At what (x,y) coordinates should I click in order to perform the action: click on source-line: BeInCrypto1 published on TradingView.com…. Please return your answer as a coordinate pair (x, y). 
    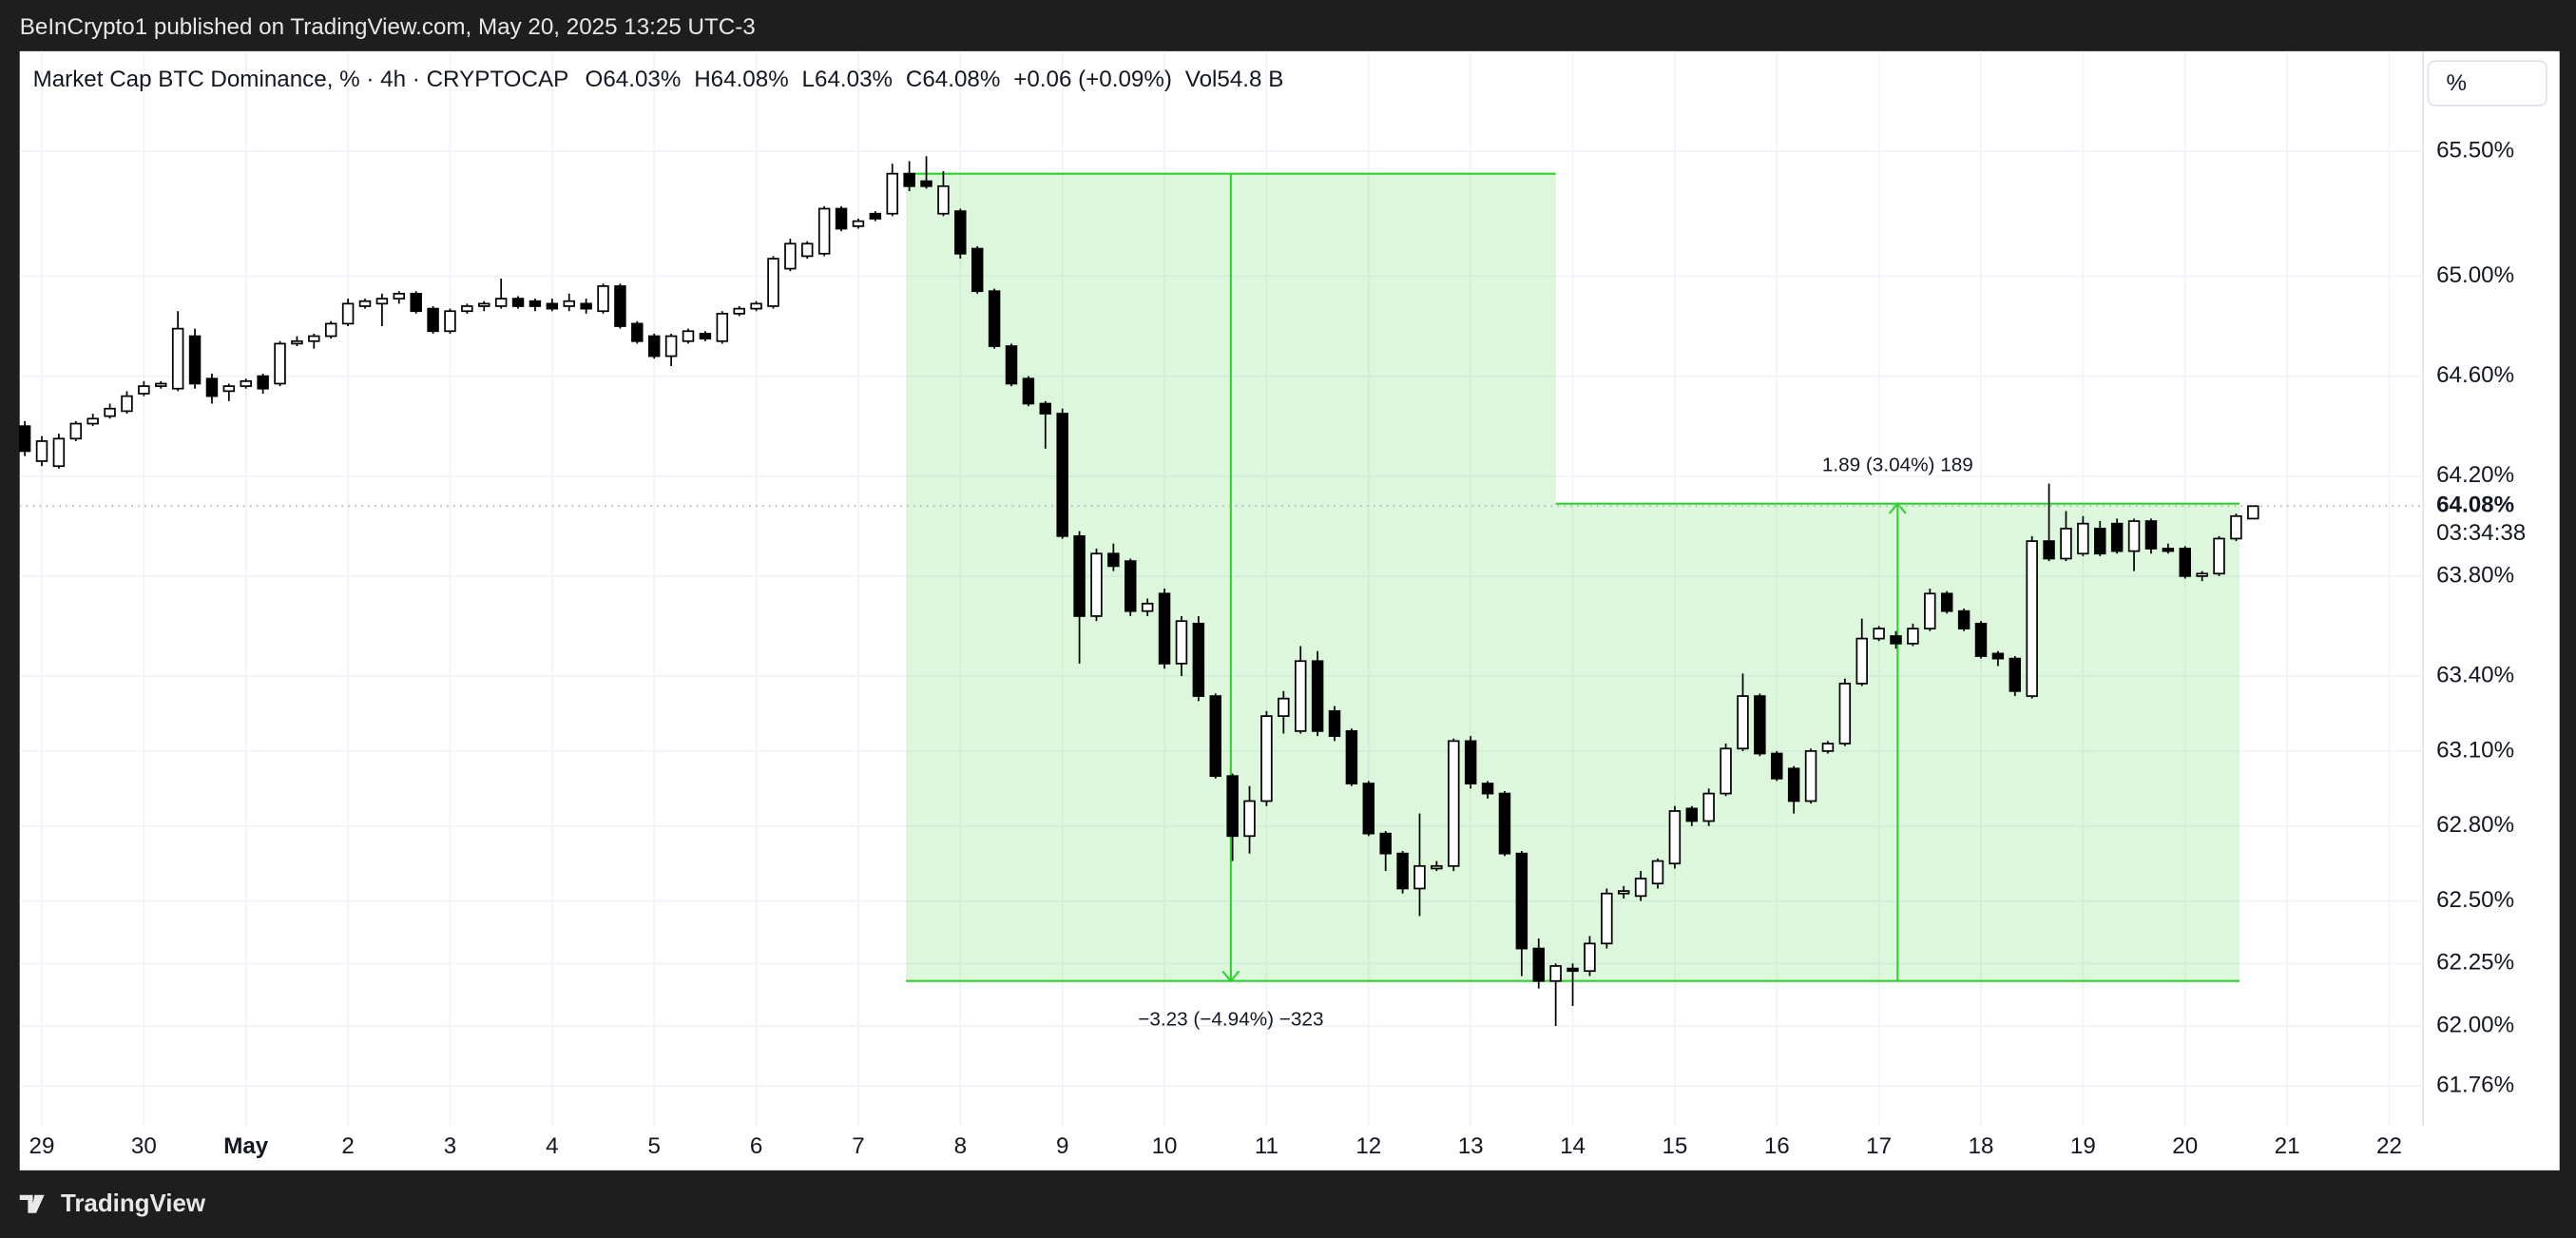
    Looking at the image, I should click on (388, 27).